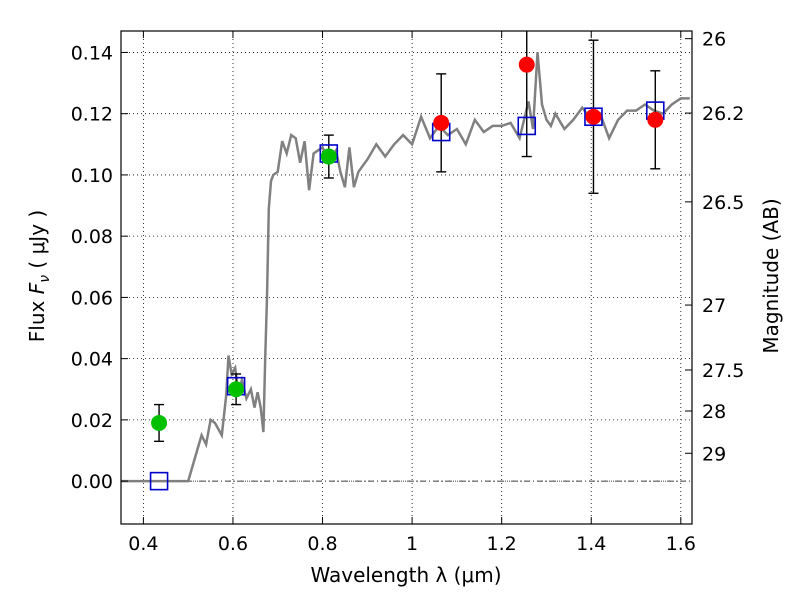 The image size is (800, 600). What do you see at coordinates (723, 203) in the screenshot?
I see `right-tick-label: 26.5` at bounding box center [723, 203].